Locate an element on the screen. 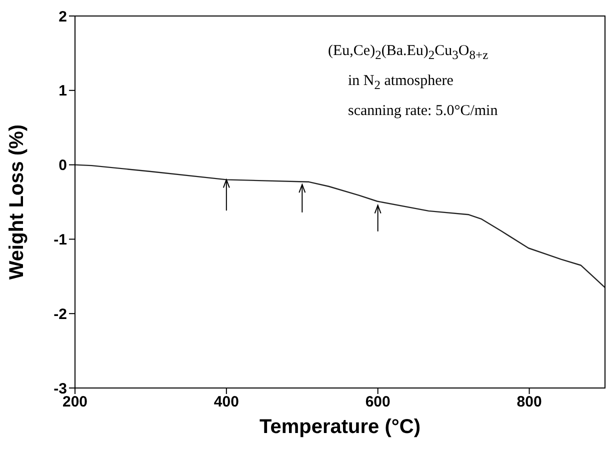 This screenshot has height=451, width=610. y-tick-label: 0 is located at coordinates (62, 165).